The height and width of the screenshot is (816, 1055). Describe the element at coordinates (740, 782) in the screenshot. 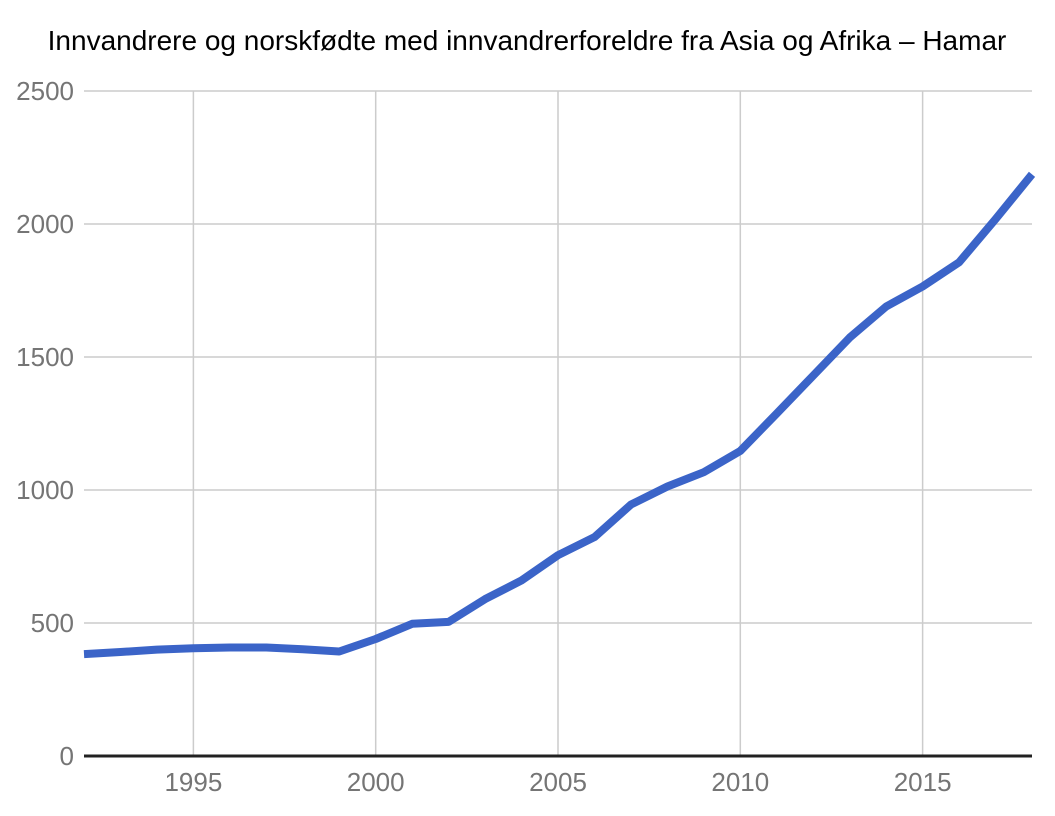

I see `x-tick-label-2010: 2010` at that location.